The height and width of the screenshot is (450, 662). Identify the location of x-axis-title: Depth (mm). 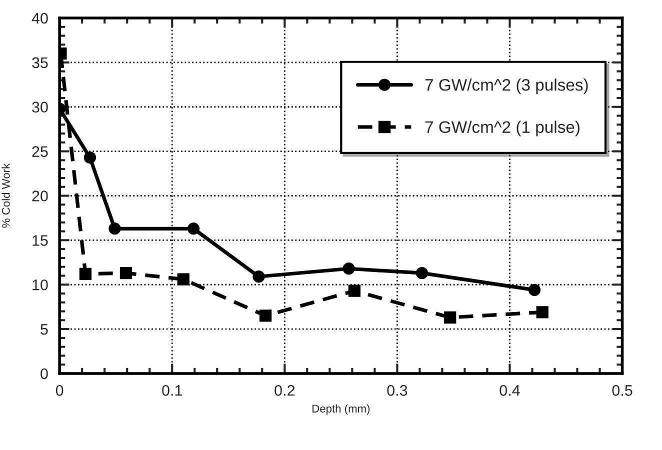
(341, 409).